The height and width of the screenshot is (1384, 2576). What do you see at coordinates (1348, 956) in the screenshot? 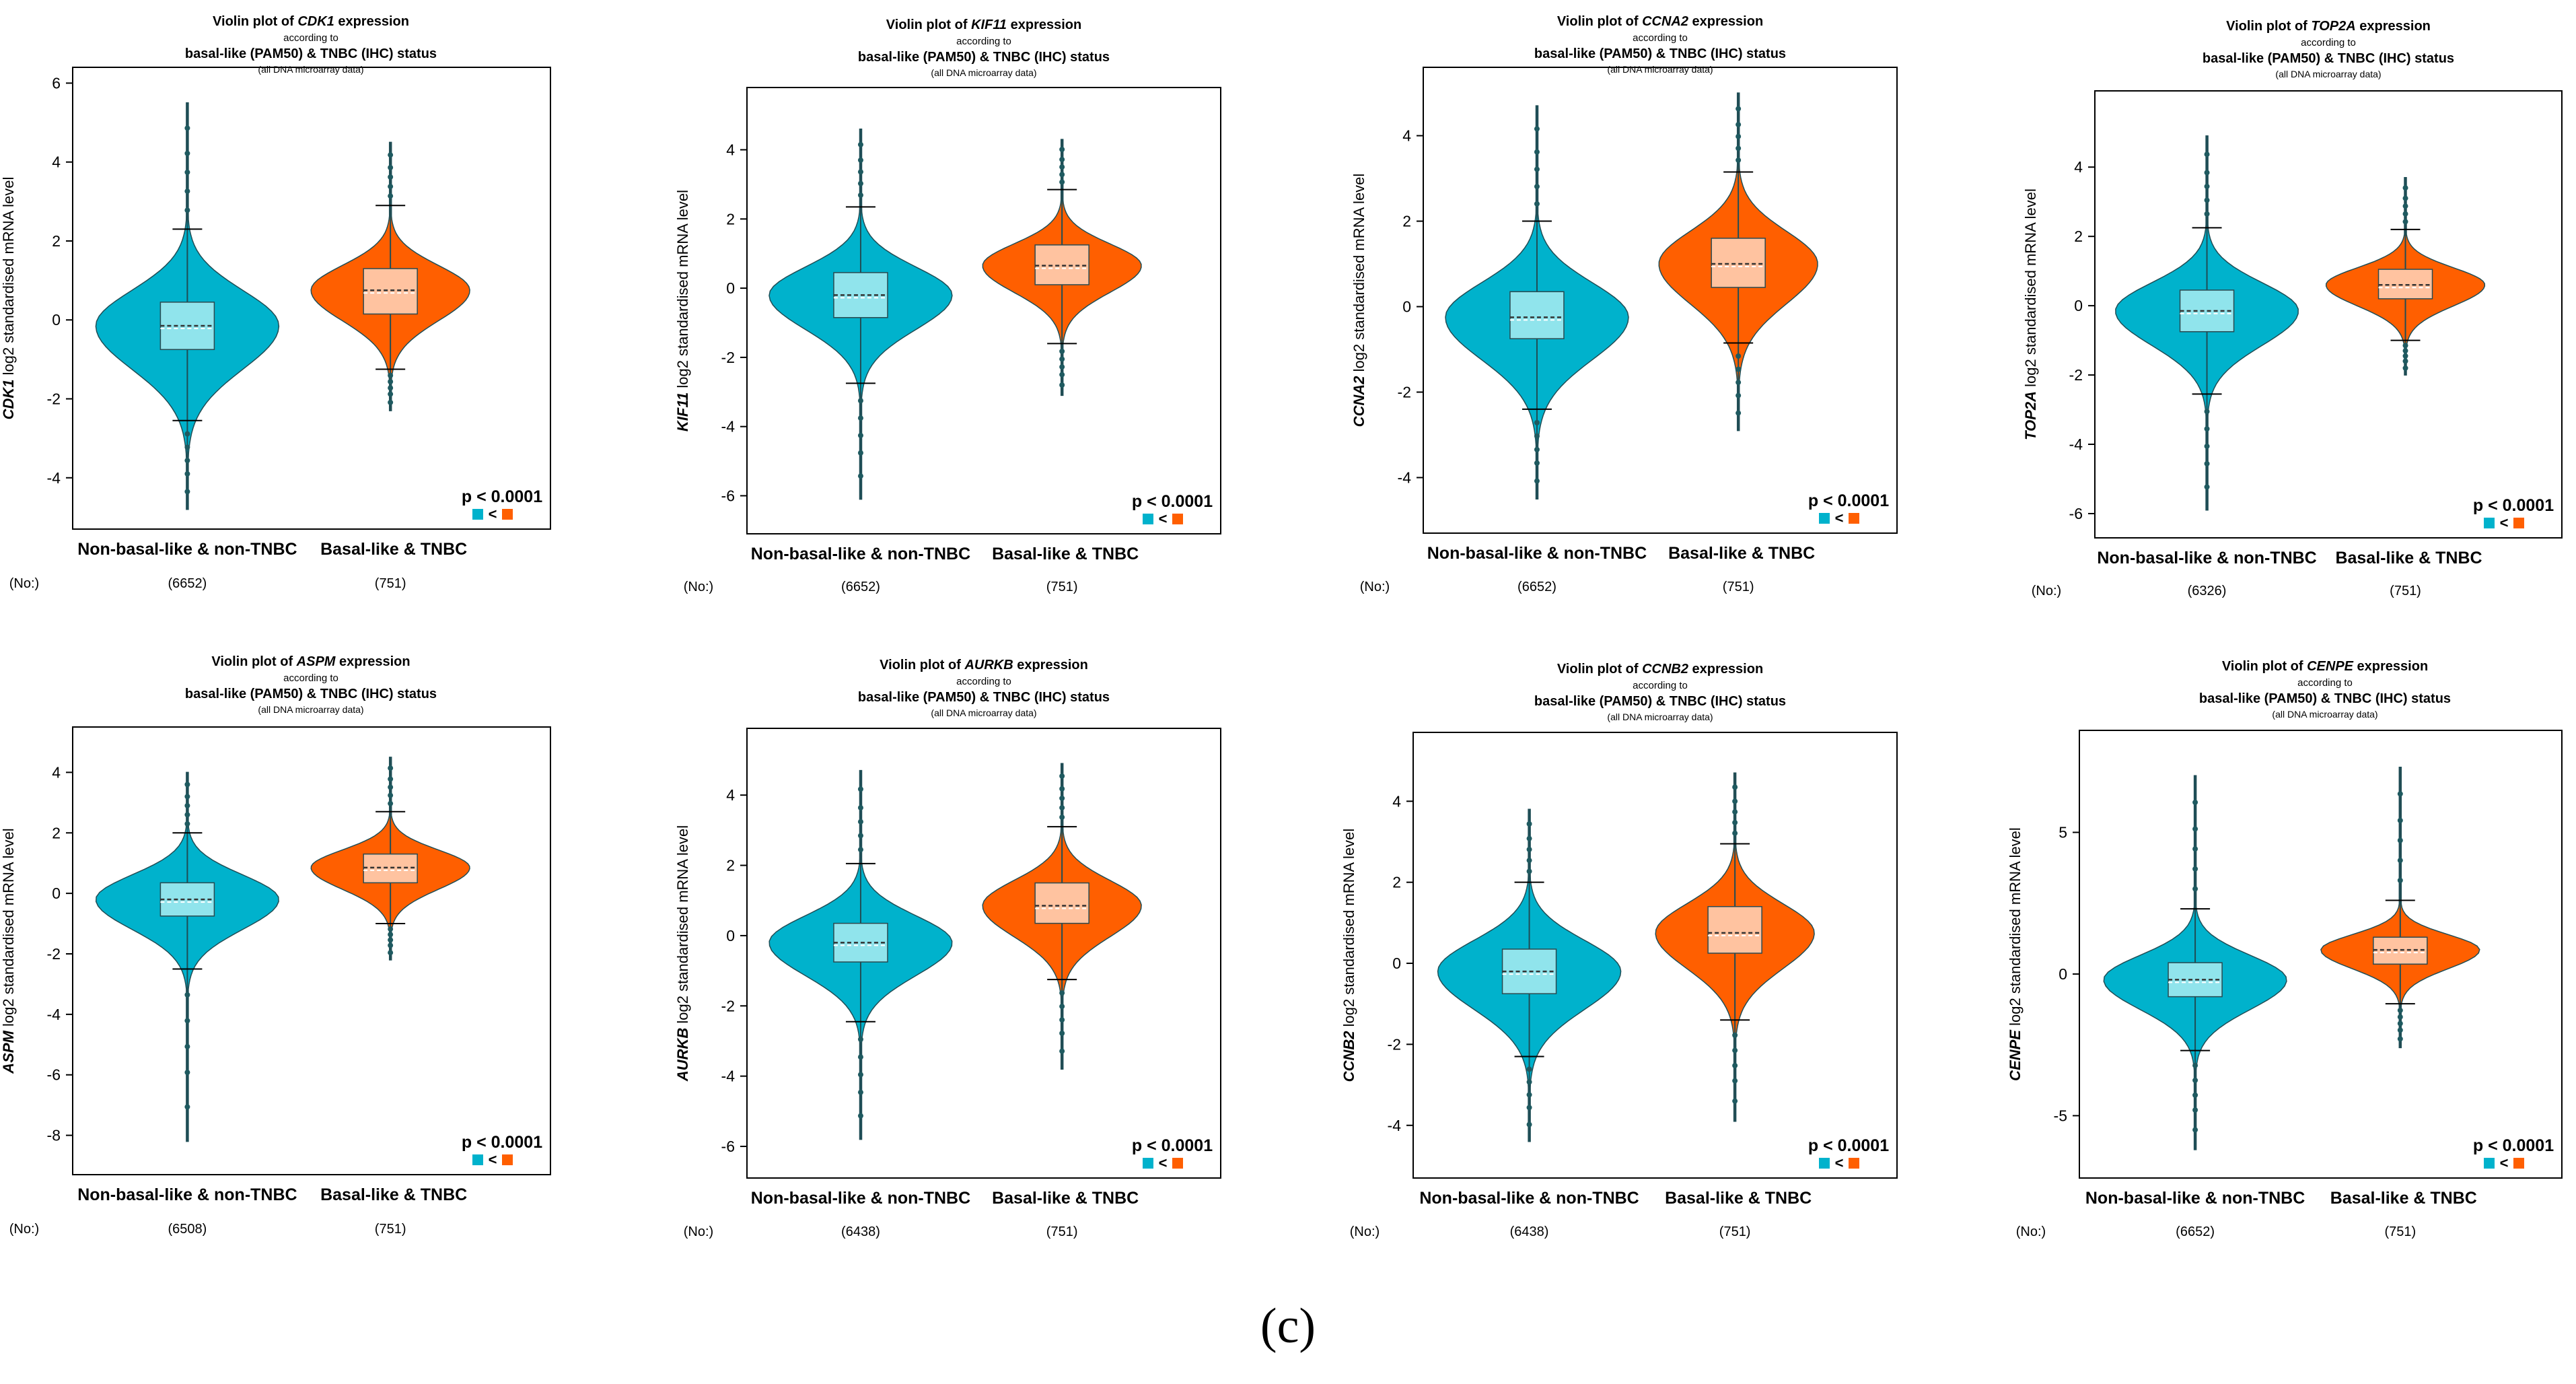
I see `y-axis-label: CCNB2 log2 standardised mRNA level` at bounding box center [1348, 956].